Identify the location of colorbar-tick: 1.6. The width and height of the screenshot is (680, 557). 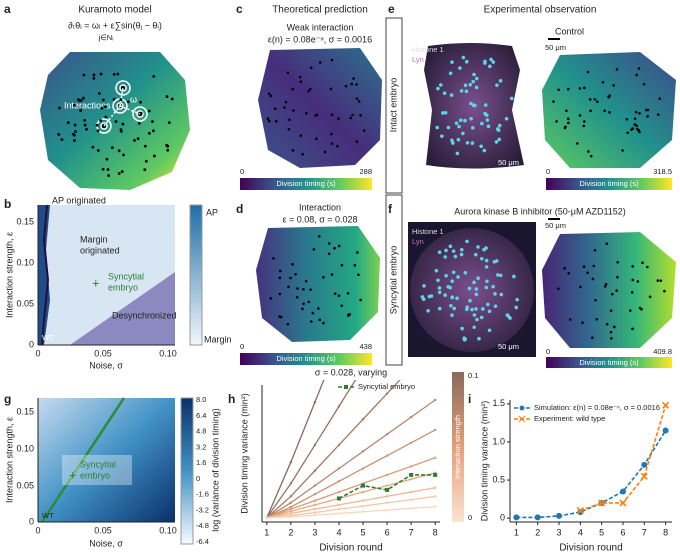
(201, 462).